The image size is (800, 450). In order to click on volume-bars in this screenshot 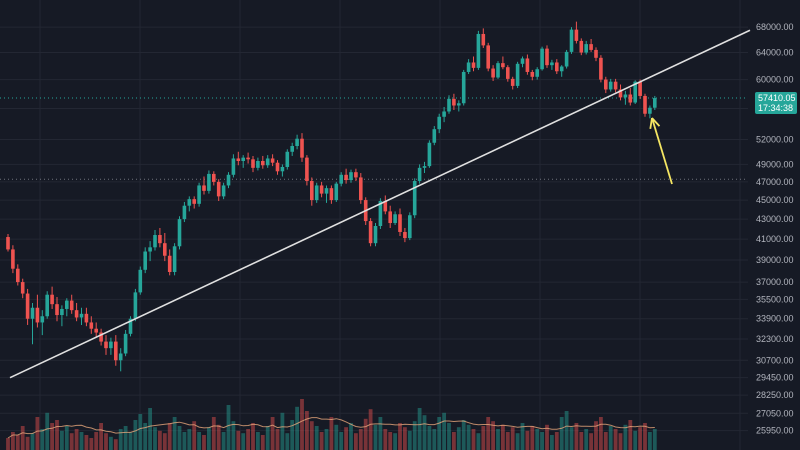, I will do `click(331, 424)`.